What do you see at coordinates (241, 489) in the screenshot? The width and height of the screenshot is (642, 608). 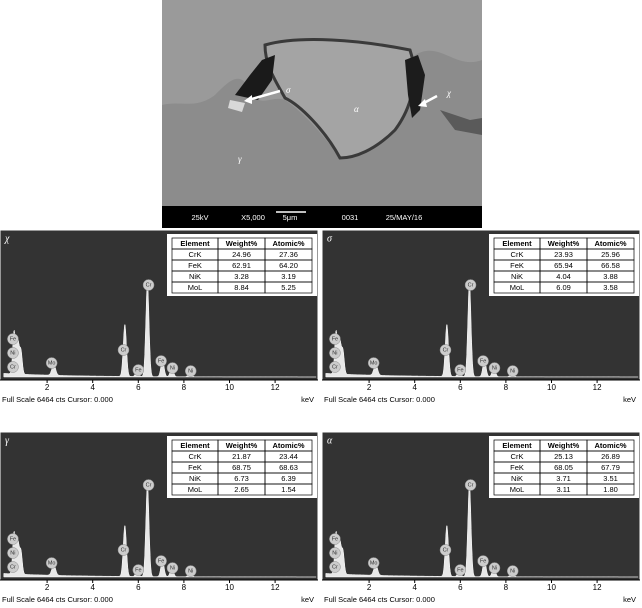 I see `table-value: 2.65` at bounding box center [241, 489].